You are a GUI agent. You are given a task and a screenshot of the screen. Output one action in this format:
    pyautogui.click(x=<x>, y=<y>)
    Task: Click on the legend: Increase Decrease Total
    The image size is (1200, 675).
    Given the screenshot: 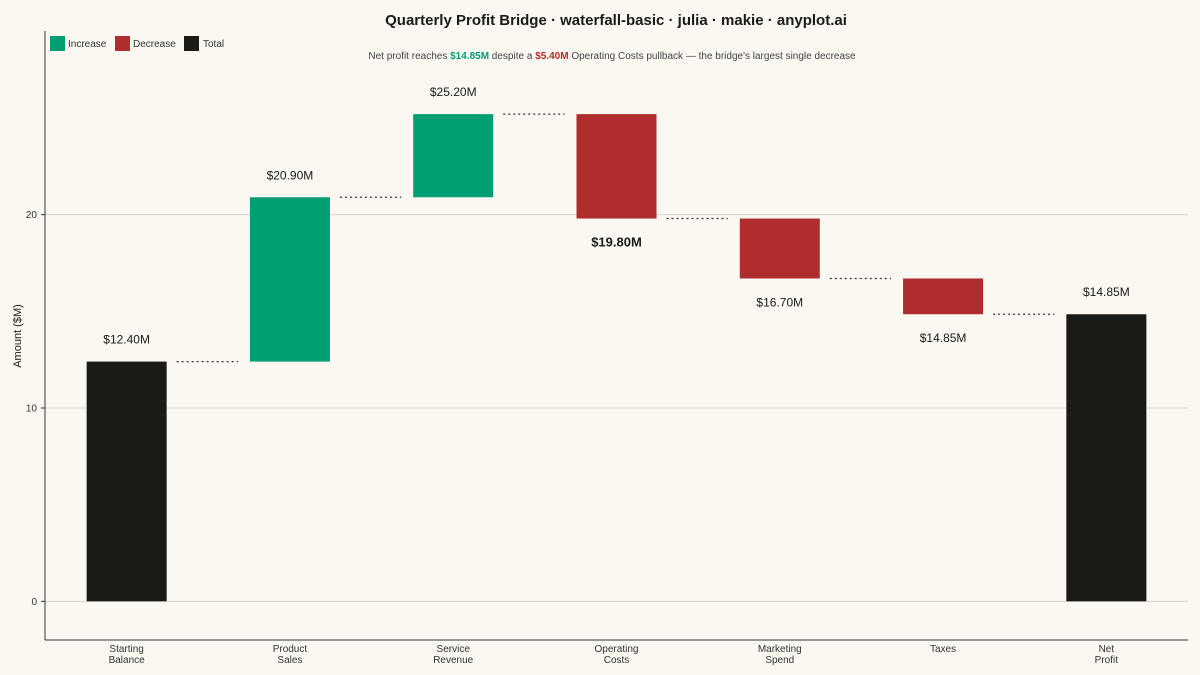 What is the action you would take?
    pyautogui.click(x=137, y=43)
    